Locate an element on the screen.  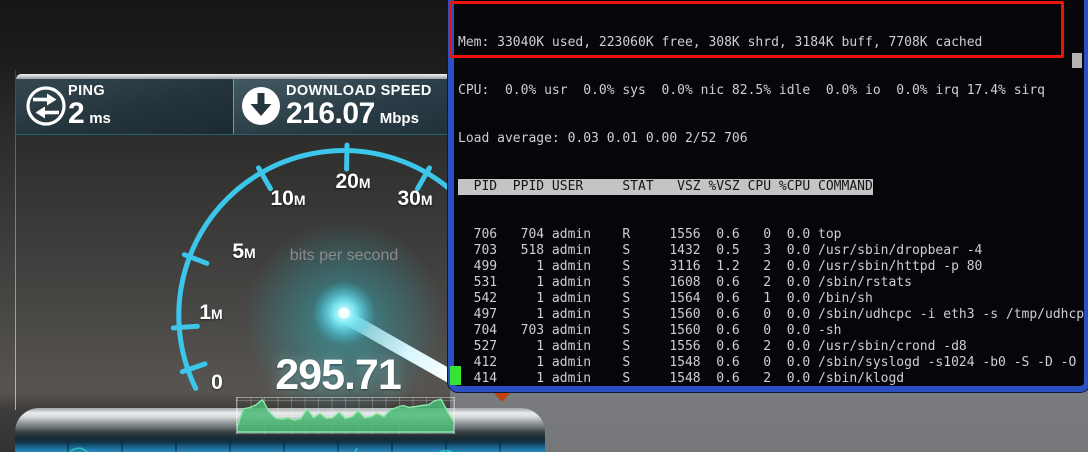
base-map-contours is located at coordinates (261, 449).